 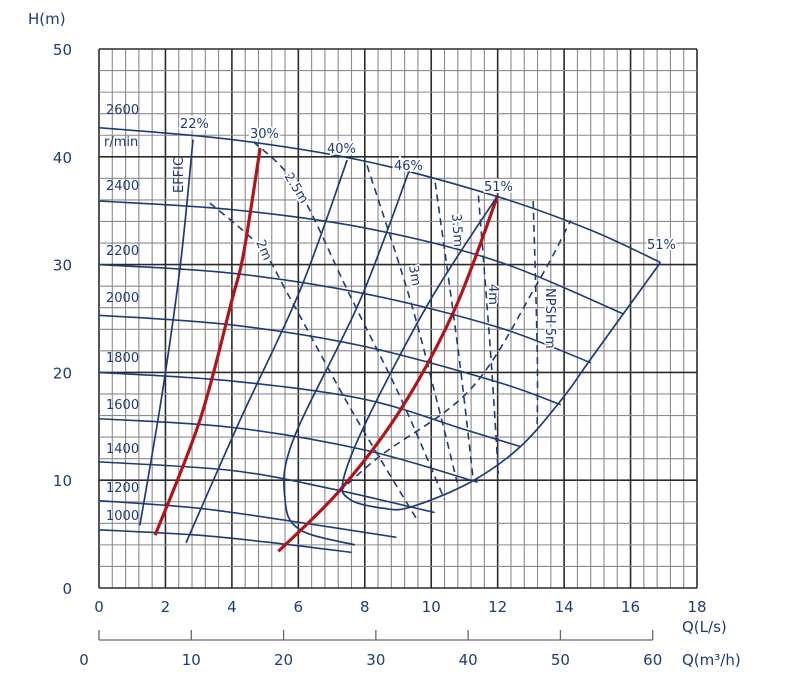 What do you see at coordinates (122, 516) in the screenshot?
I see `speed-label: 1000` at bounding box center [122, 516].